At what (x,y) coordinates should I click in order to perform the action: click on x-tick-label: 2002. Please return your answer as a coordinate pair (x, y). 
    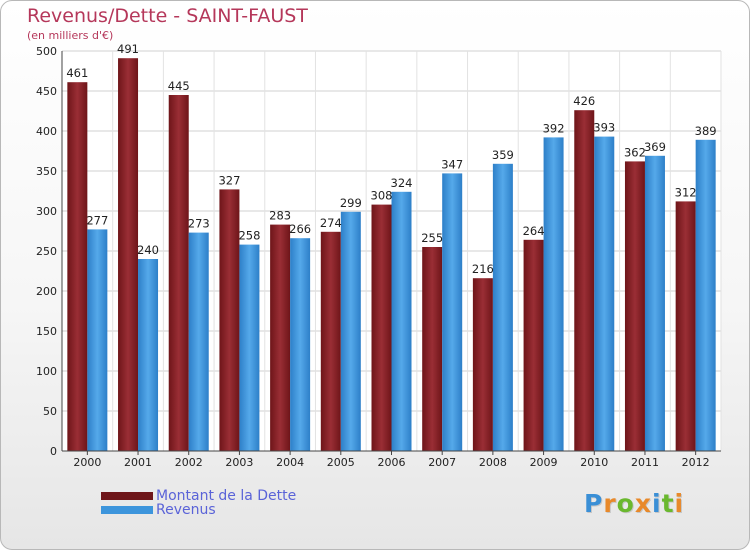
    Looking at the image, I should click on (189, 462).